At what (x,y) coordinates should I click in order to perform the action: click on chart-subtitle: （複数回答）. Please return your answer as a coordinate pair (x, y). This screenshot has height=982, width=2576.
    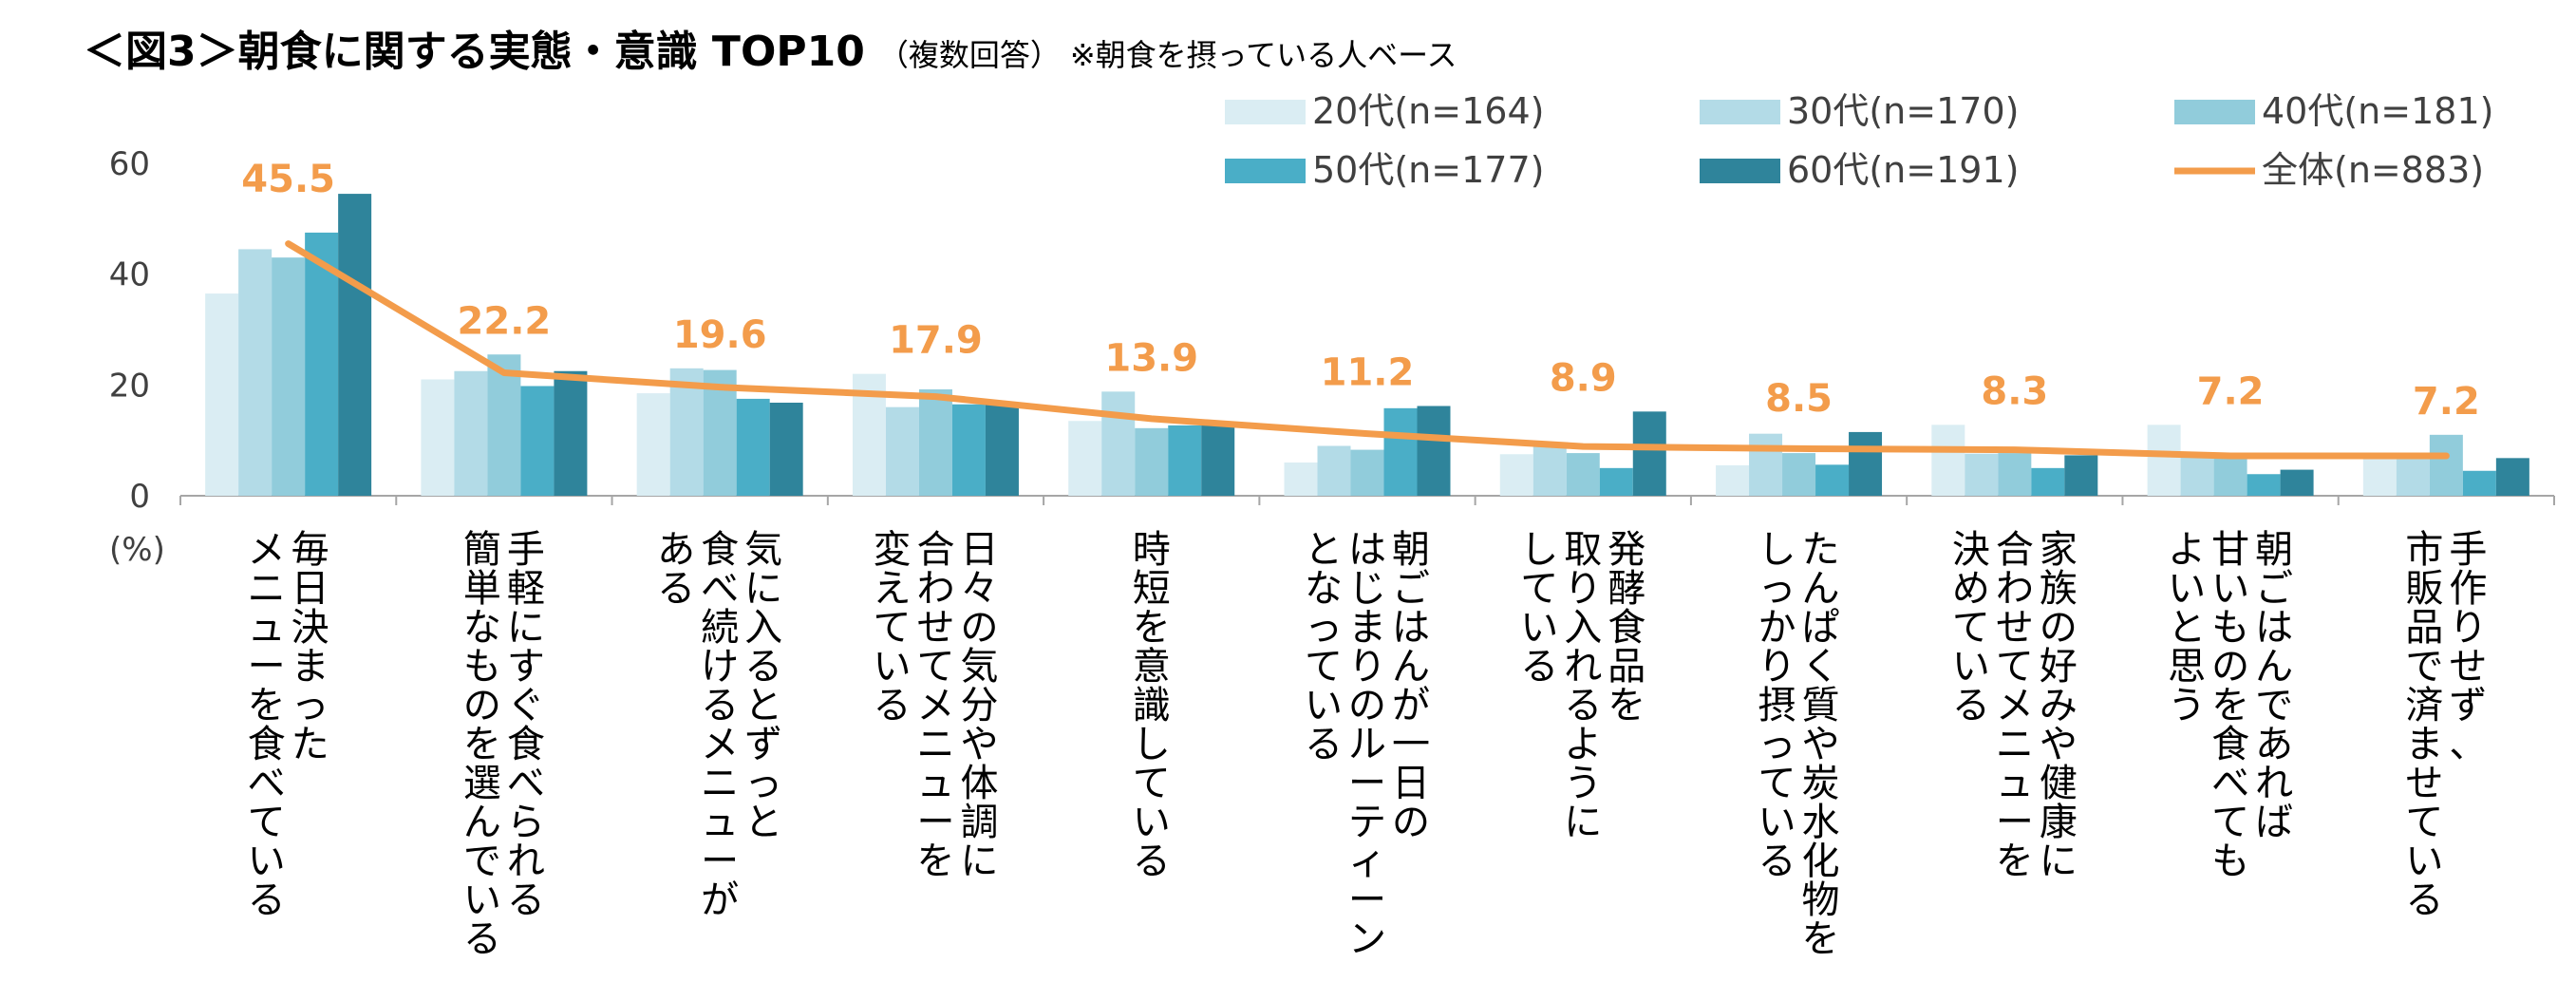
    Looking at the image, I should click on (969, 55).